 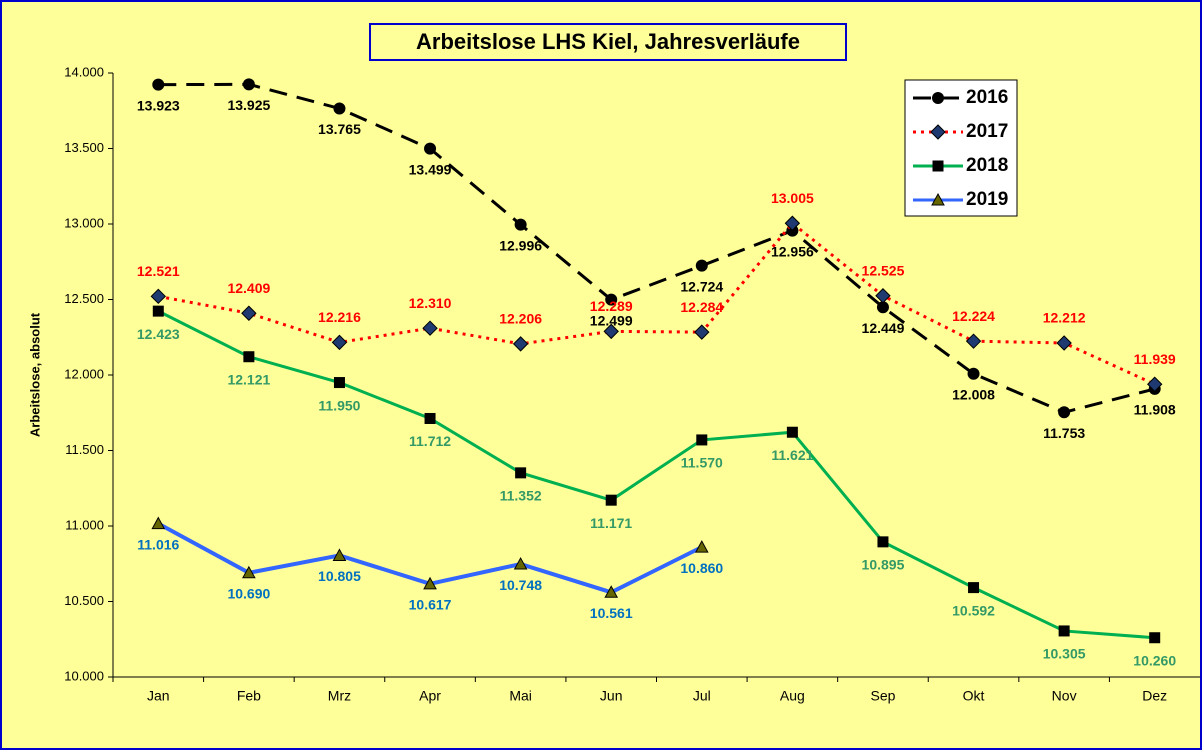 I want to click on x-tick-label: Feb, so click(x=249, y=696).